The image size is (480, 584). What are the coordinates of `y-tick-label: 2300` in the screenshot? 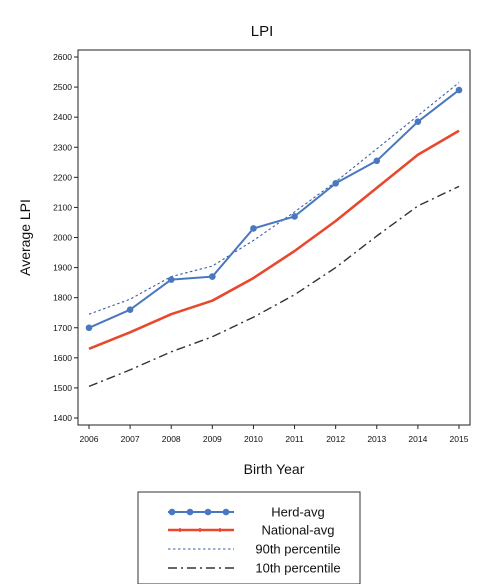 It's located at (62, 147).